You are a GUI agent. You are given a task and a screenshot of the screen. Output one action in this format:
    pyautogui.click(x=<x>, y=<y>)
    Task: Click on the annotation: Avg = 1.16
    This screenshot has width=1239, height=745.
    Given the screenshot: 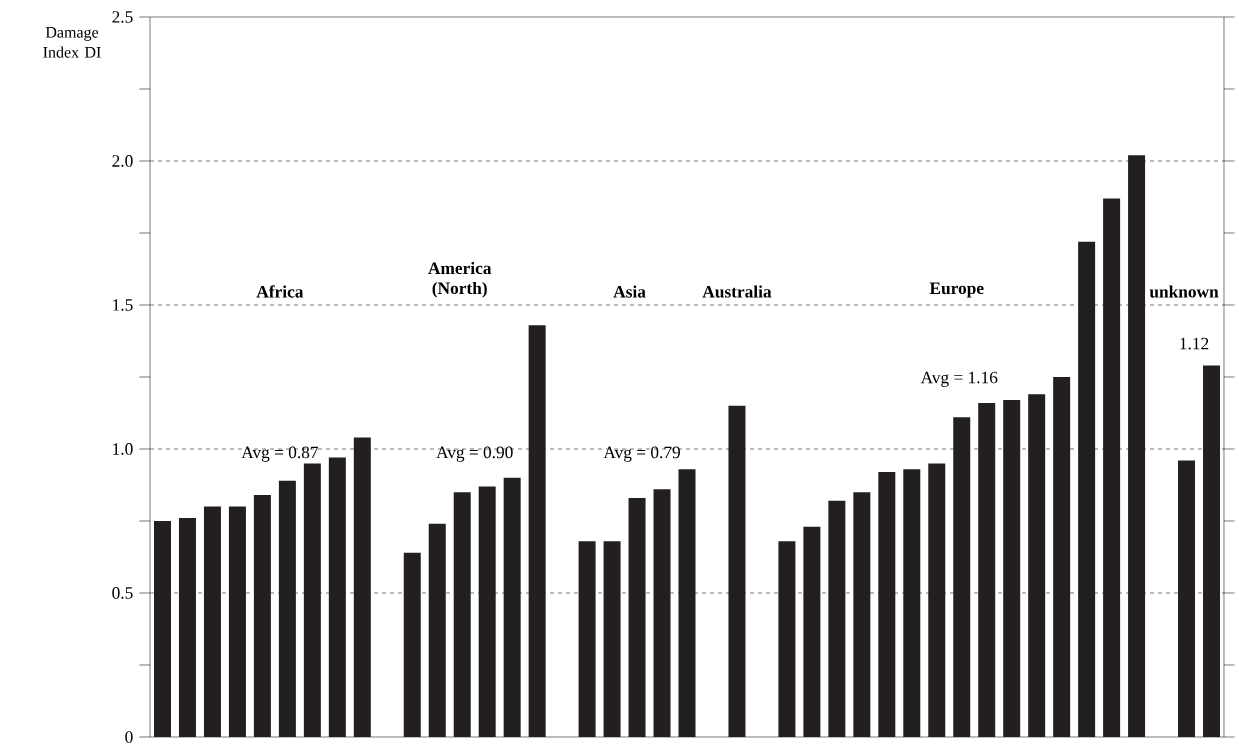 What is the action you would take?
    pyautogui.click(x=959, y=379)
    